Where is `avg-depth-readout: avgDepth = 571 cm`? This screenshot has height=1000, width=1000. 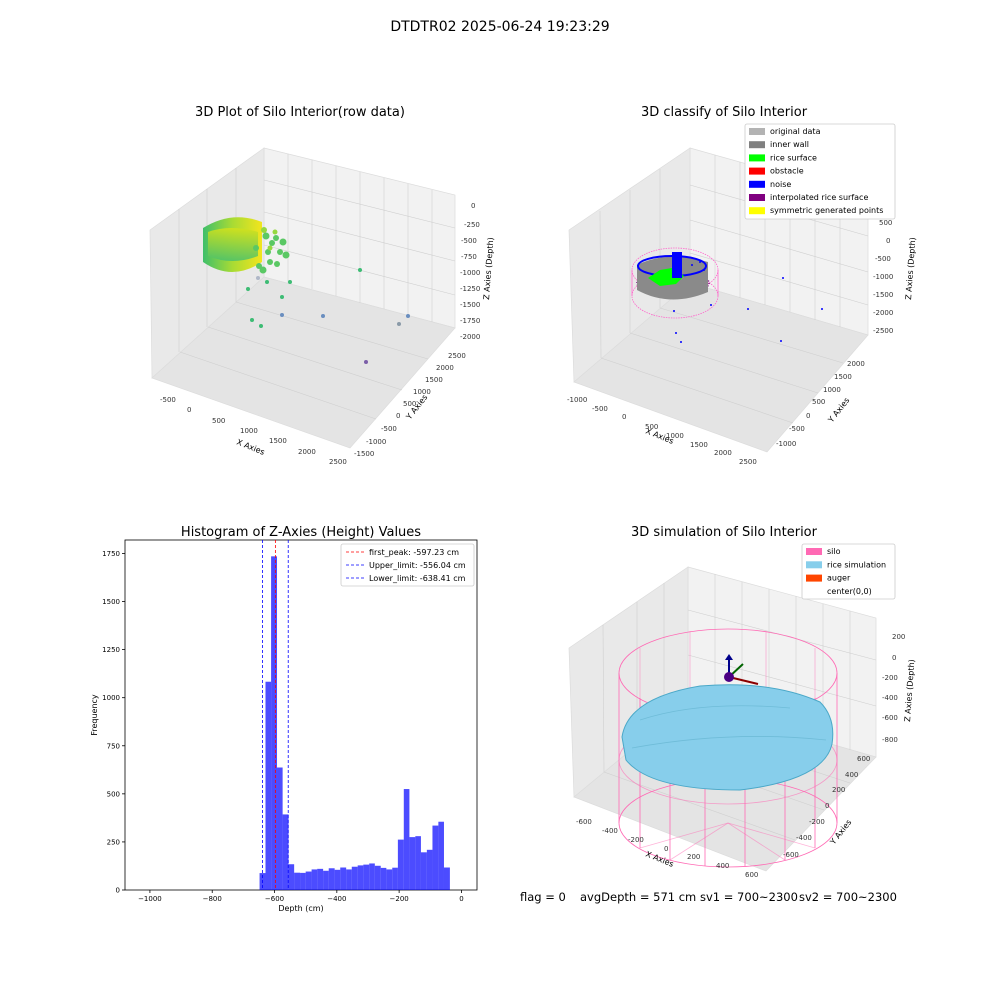
avg-depth-readout: avgDepth = 571 cm is located at coordinates (638, 897).